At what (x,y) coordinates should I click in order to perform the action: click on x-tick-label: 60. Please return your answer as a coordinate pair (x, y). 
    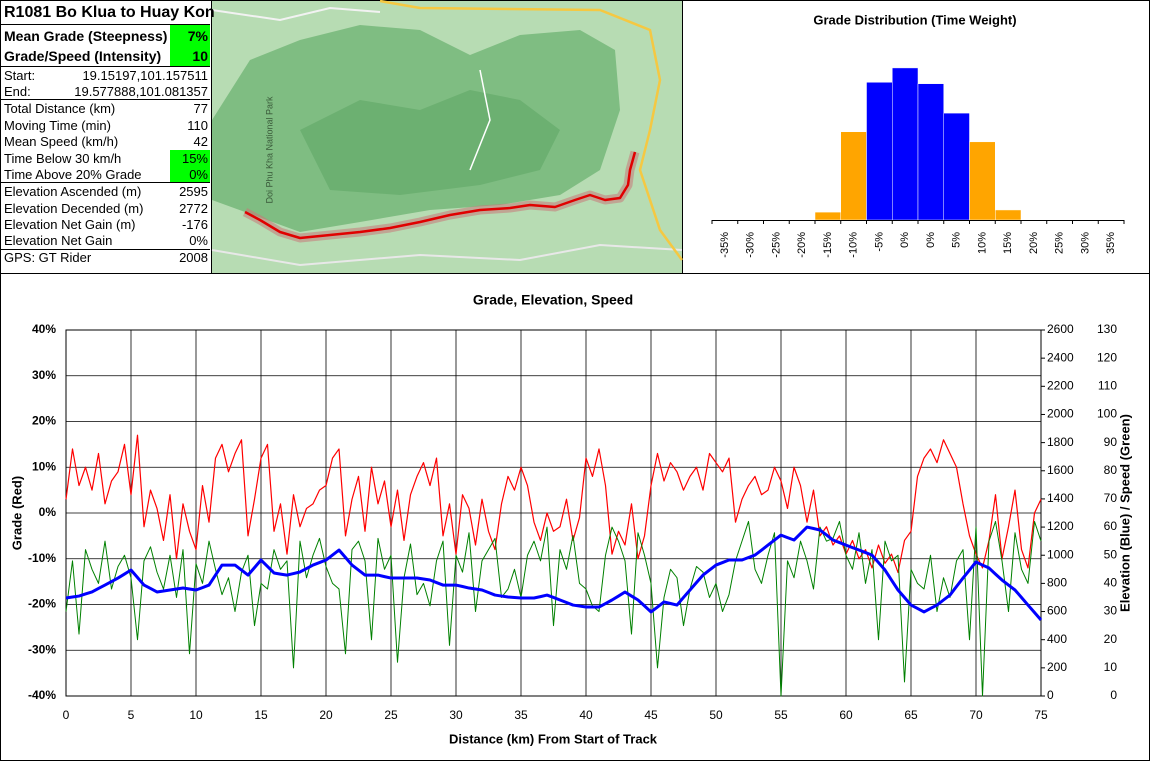
    Looking at the image, I should click on (846, 715).